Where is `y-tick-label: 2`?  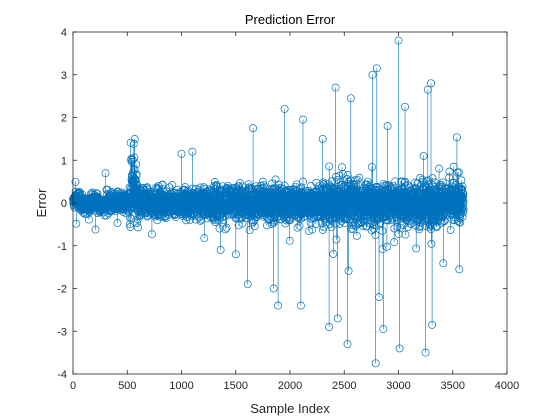
y-tick-label: 2 is located at coordinates (64, 119).